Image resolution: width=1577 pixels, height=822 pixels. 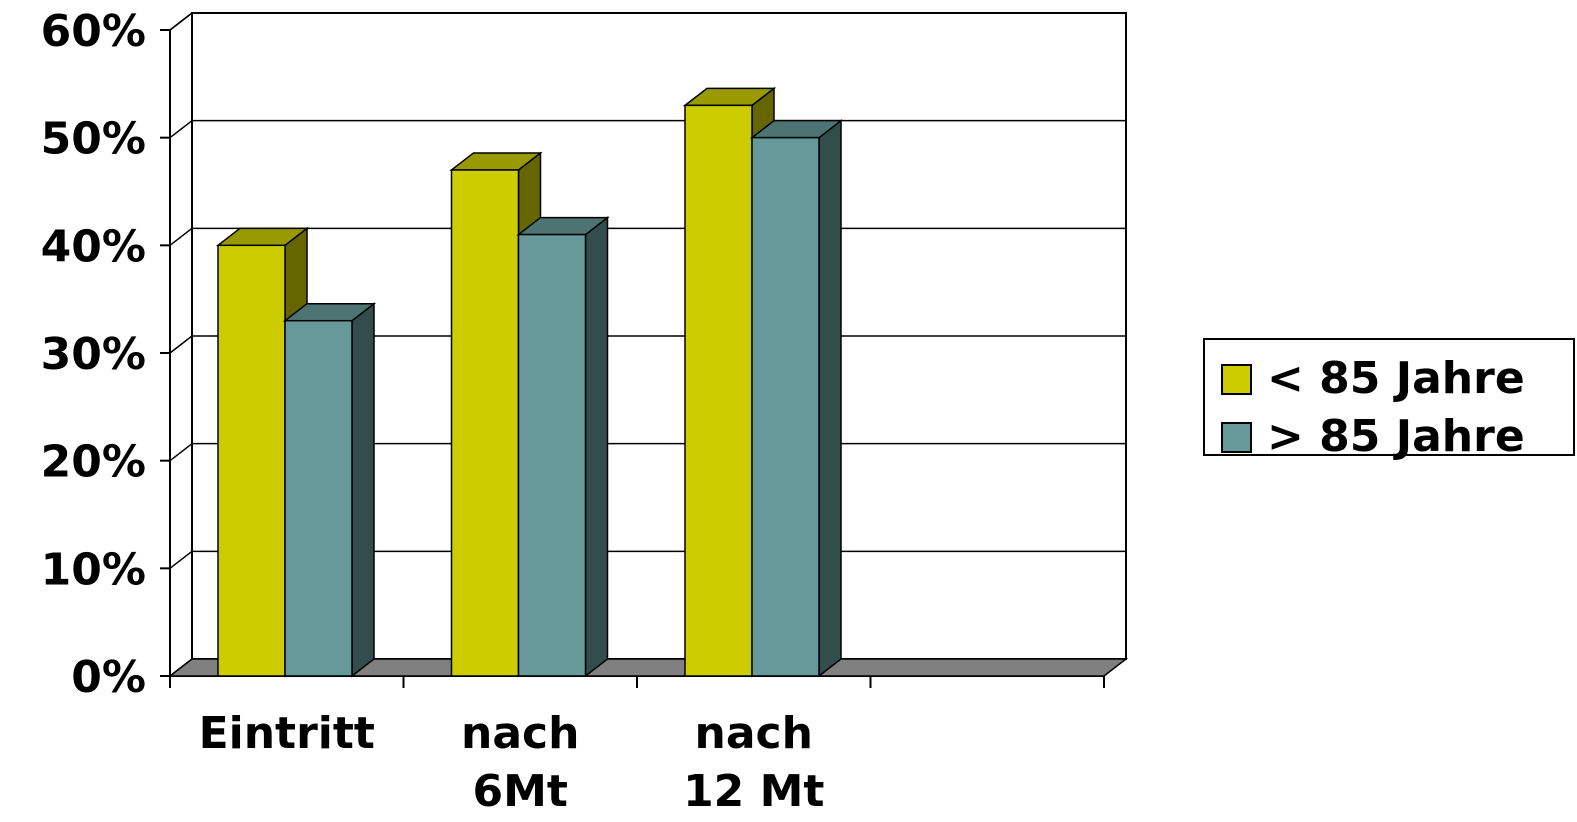 I want to click on legend: < 85 Jahre > 85 Jahre, so click(x=1389, y=400).